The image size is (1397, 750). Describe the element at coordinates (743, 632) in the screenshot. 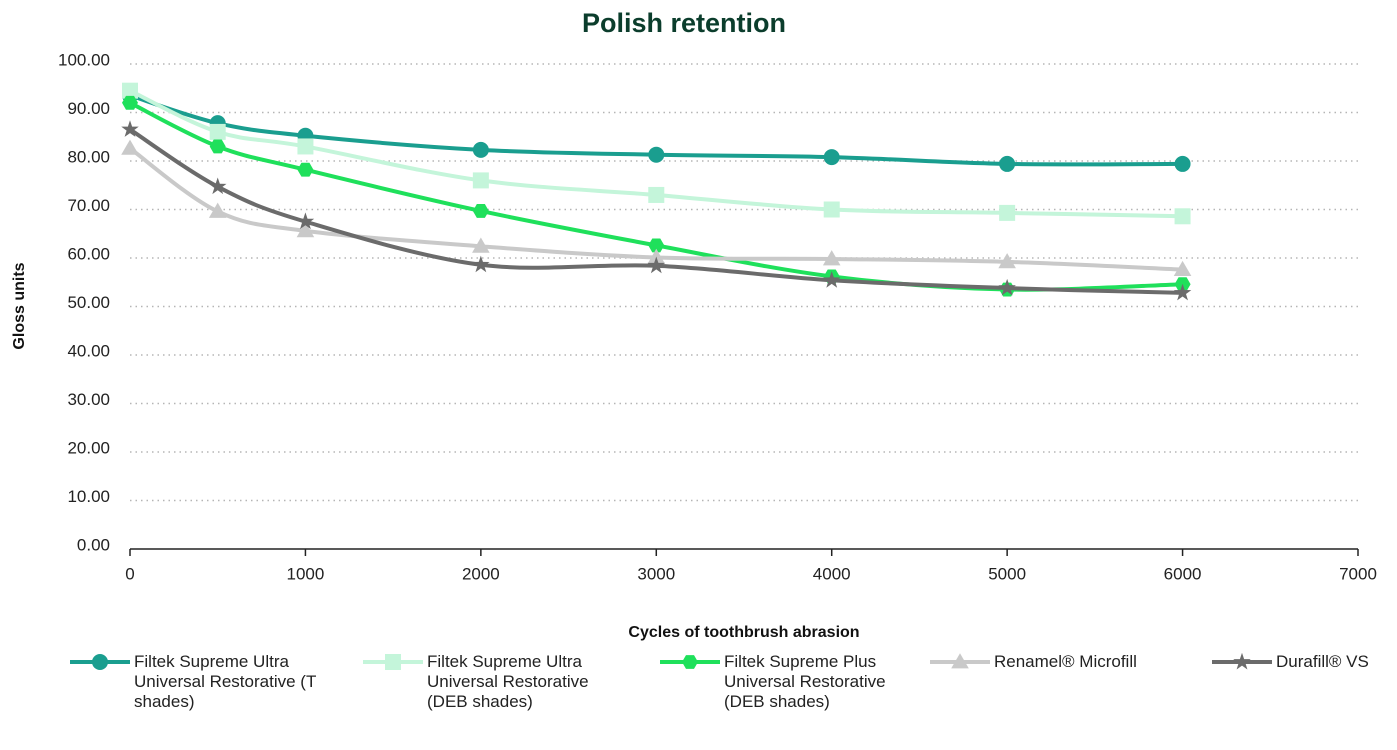

I see `x-axis-label: Cycles of toothbrush abrasion` at that location.